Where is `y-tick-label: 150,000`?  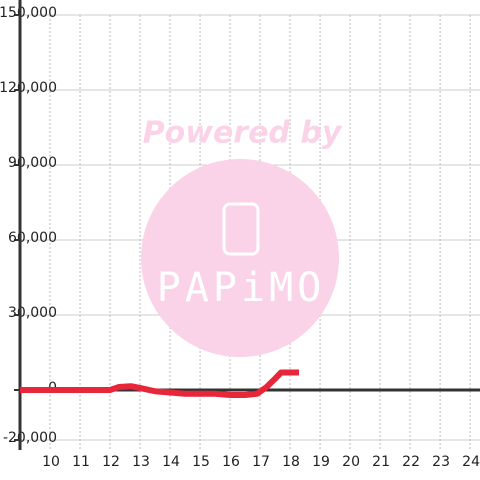 y-tick-label: 150,000 is located at coordinates (28, 13).